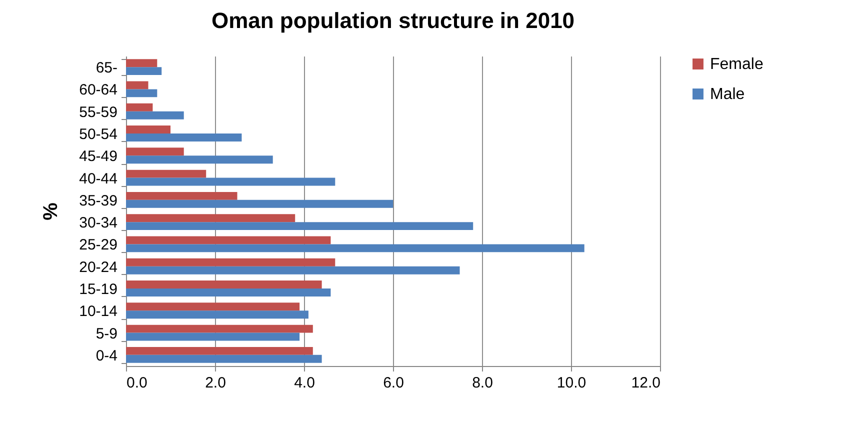 The image size is (850, 425). Describe the element at coordinates (737, 64) in the screenshot. I see `legend-label: Female` at that location.